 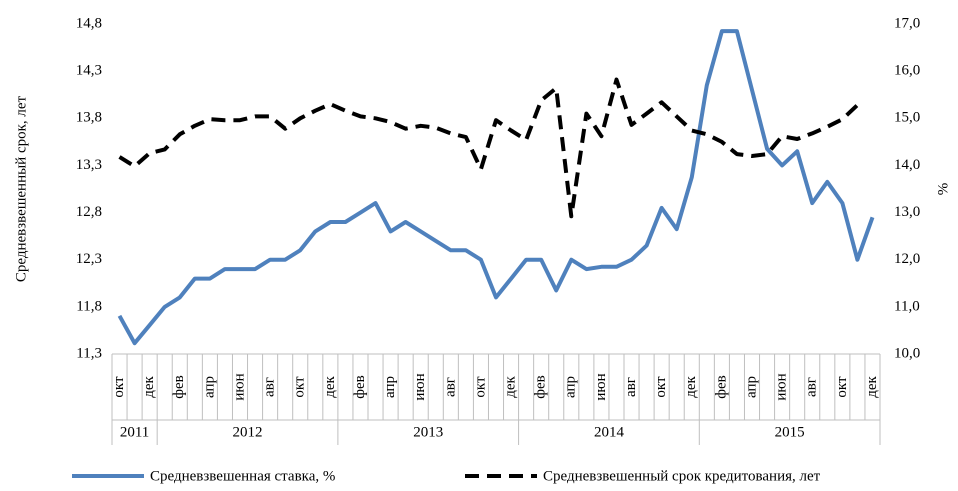 I want to click on y-tick-label: 13,3, so click(x=89, y=165).